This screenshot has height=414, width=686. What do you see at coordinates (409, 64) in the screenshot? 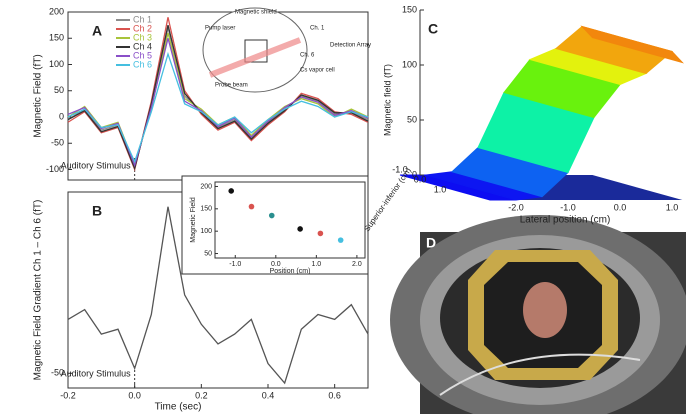
I see `z-tick-label: 100` at bounding box center [409, 64].